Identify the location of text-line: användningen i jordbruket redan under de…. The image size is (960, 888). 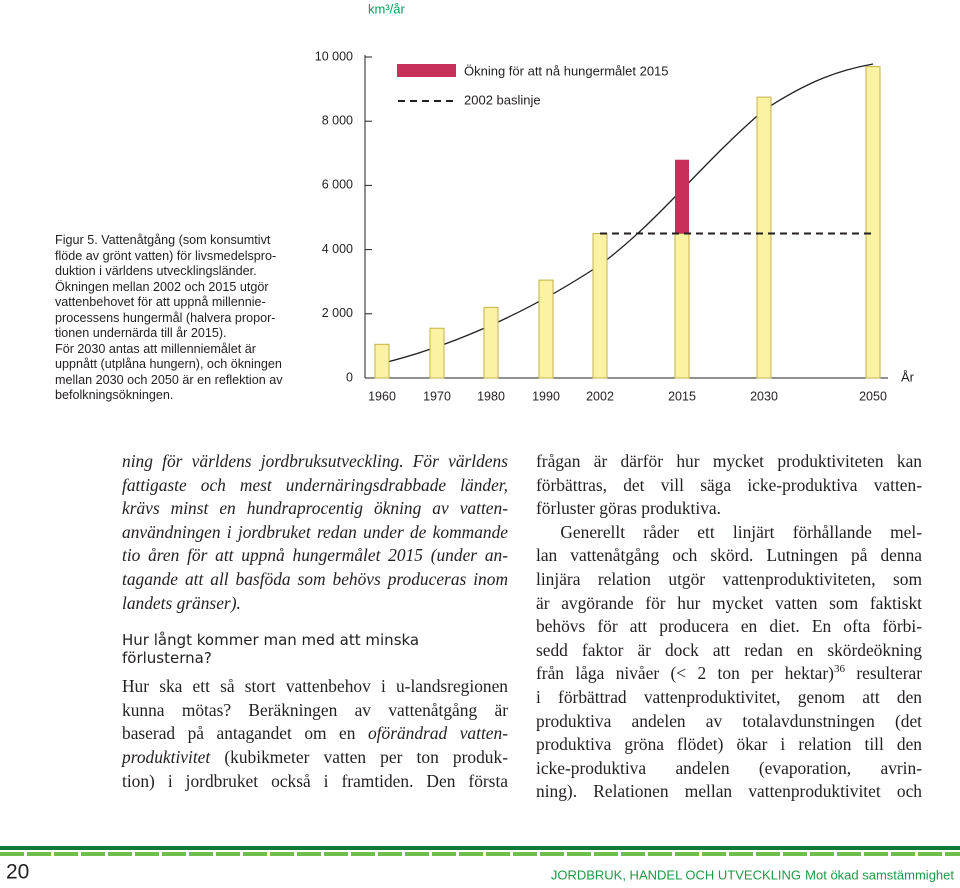
(315, 531).